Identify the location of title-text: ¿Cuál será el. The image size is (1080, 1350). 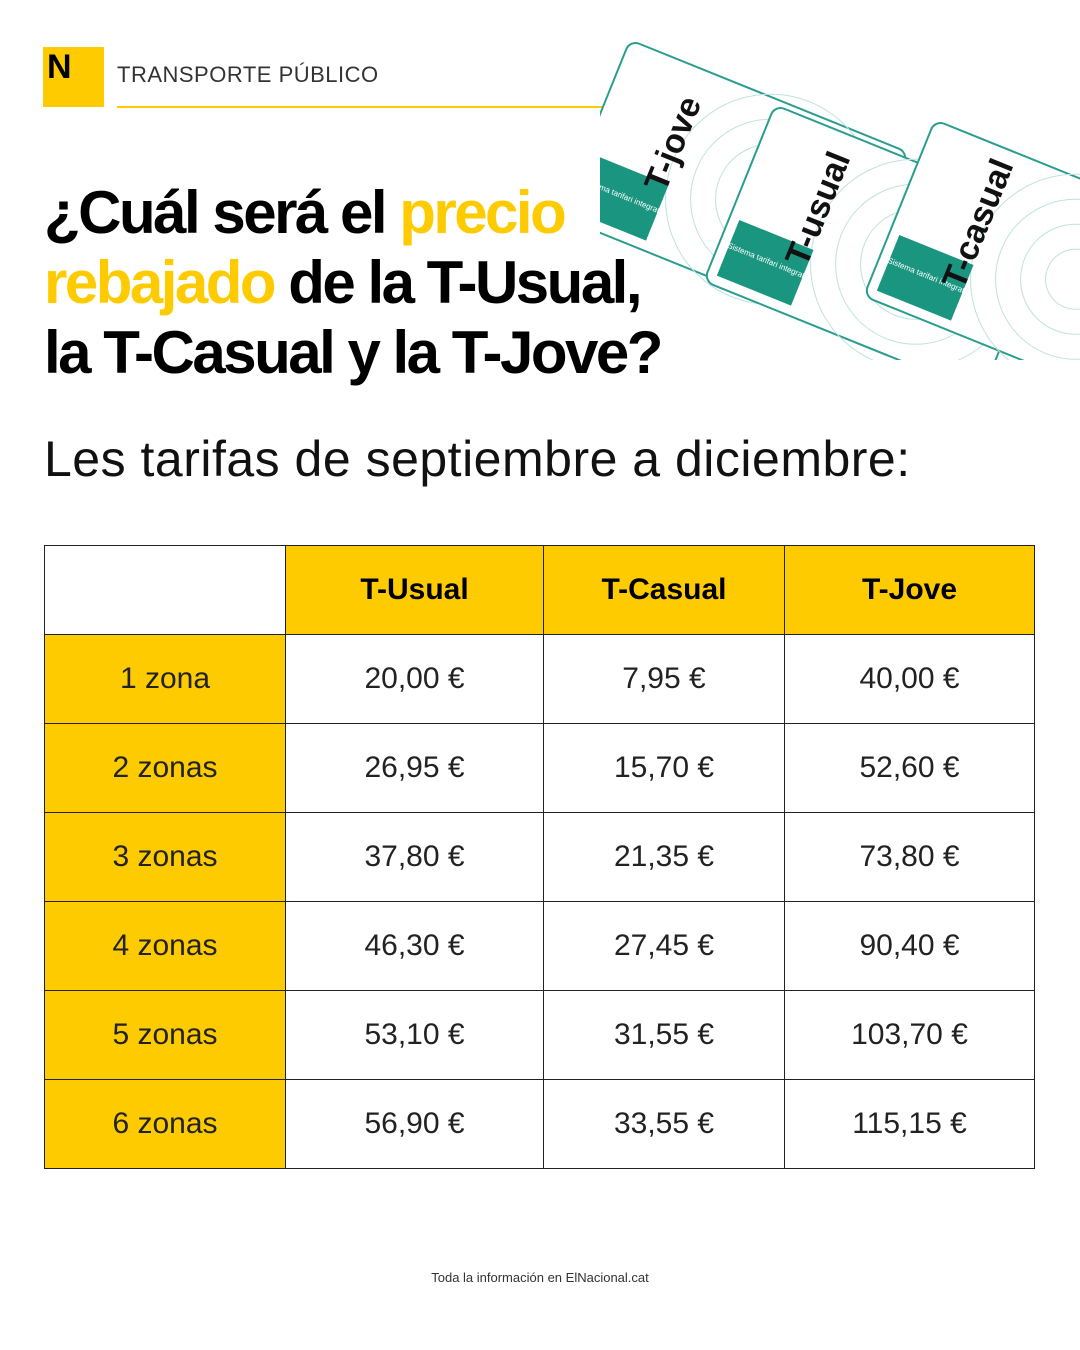
(222, 212).